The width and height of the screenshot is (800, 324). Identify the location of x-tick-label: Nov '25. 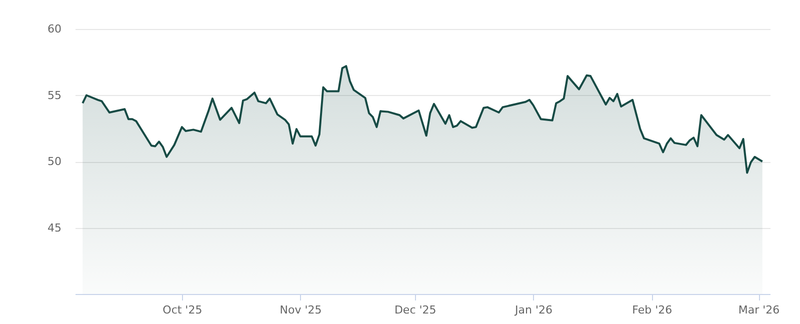
(301, 310).